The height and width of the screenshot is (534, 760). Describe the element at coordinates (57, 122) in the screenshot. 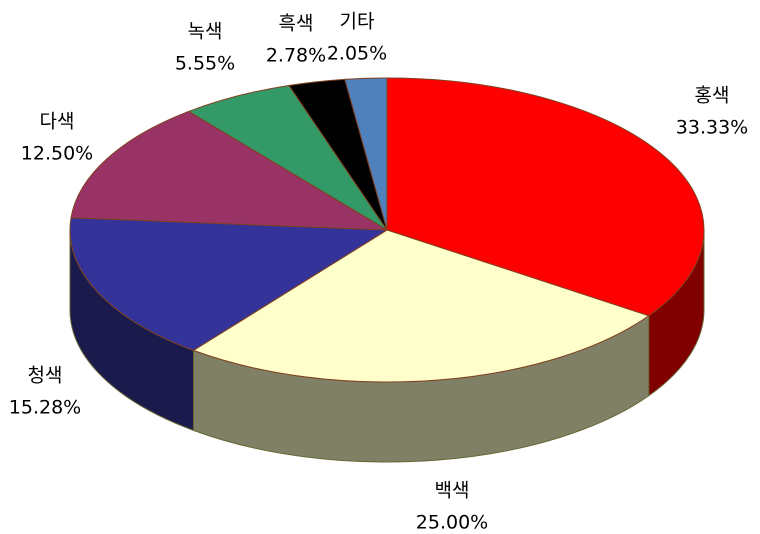

I see `slice-label: 다색` at that location.